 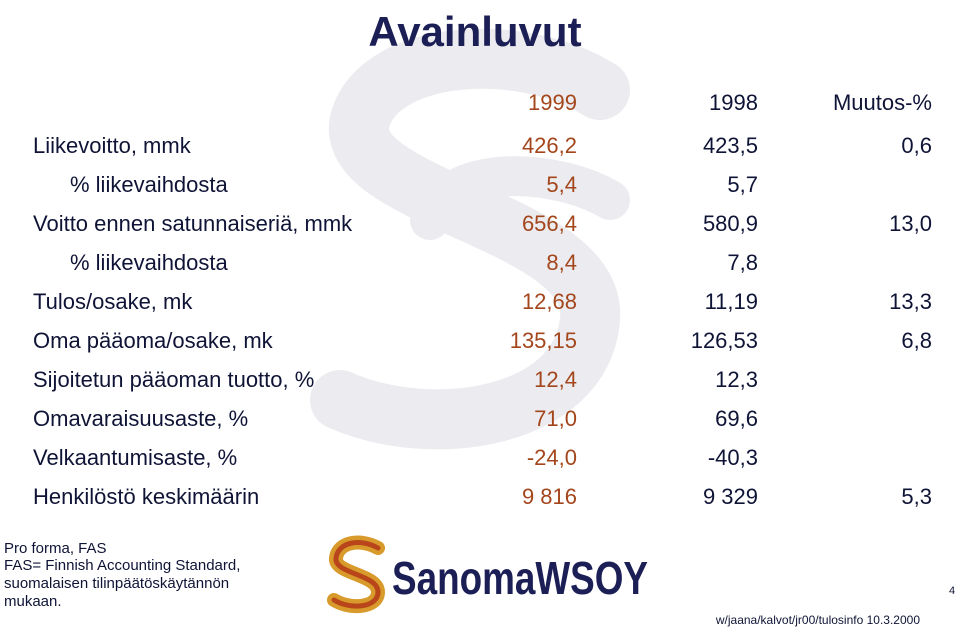 I want to click on cell-value: -40,3, so click(x=733, y=457).